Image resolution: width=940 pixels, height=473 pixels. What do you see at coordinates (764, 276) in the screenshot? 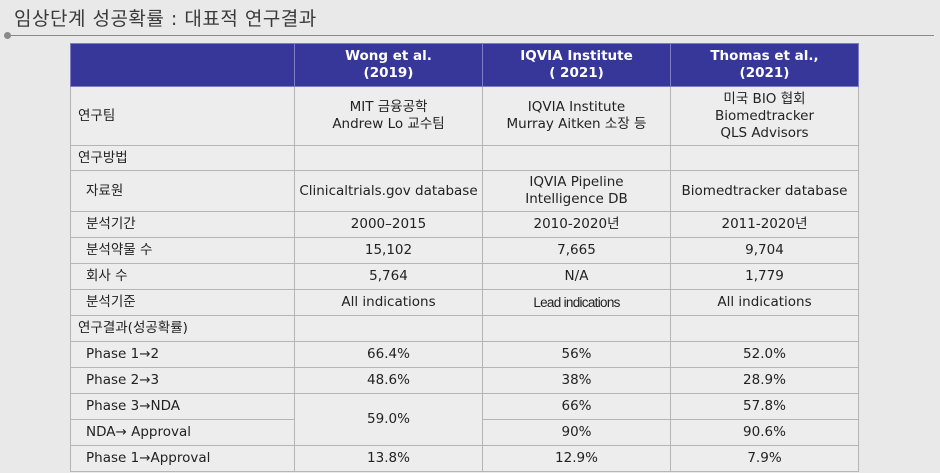
I see `cell-companies-thomas: 1,779` at bounding box center [764, 276].